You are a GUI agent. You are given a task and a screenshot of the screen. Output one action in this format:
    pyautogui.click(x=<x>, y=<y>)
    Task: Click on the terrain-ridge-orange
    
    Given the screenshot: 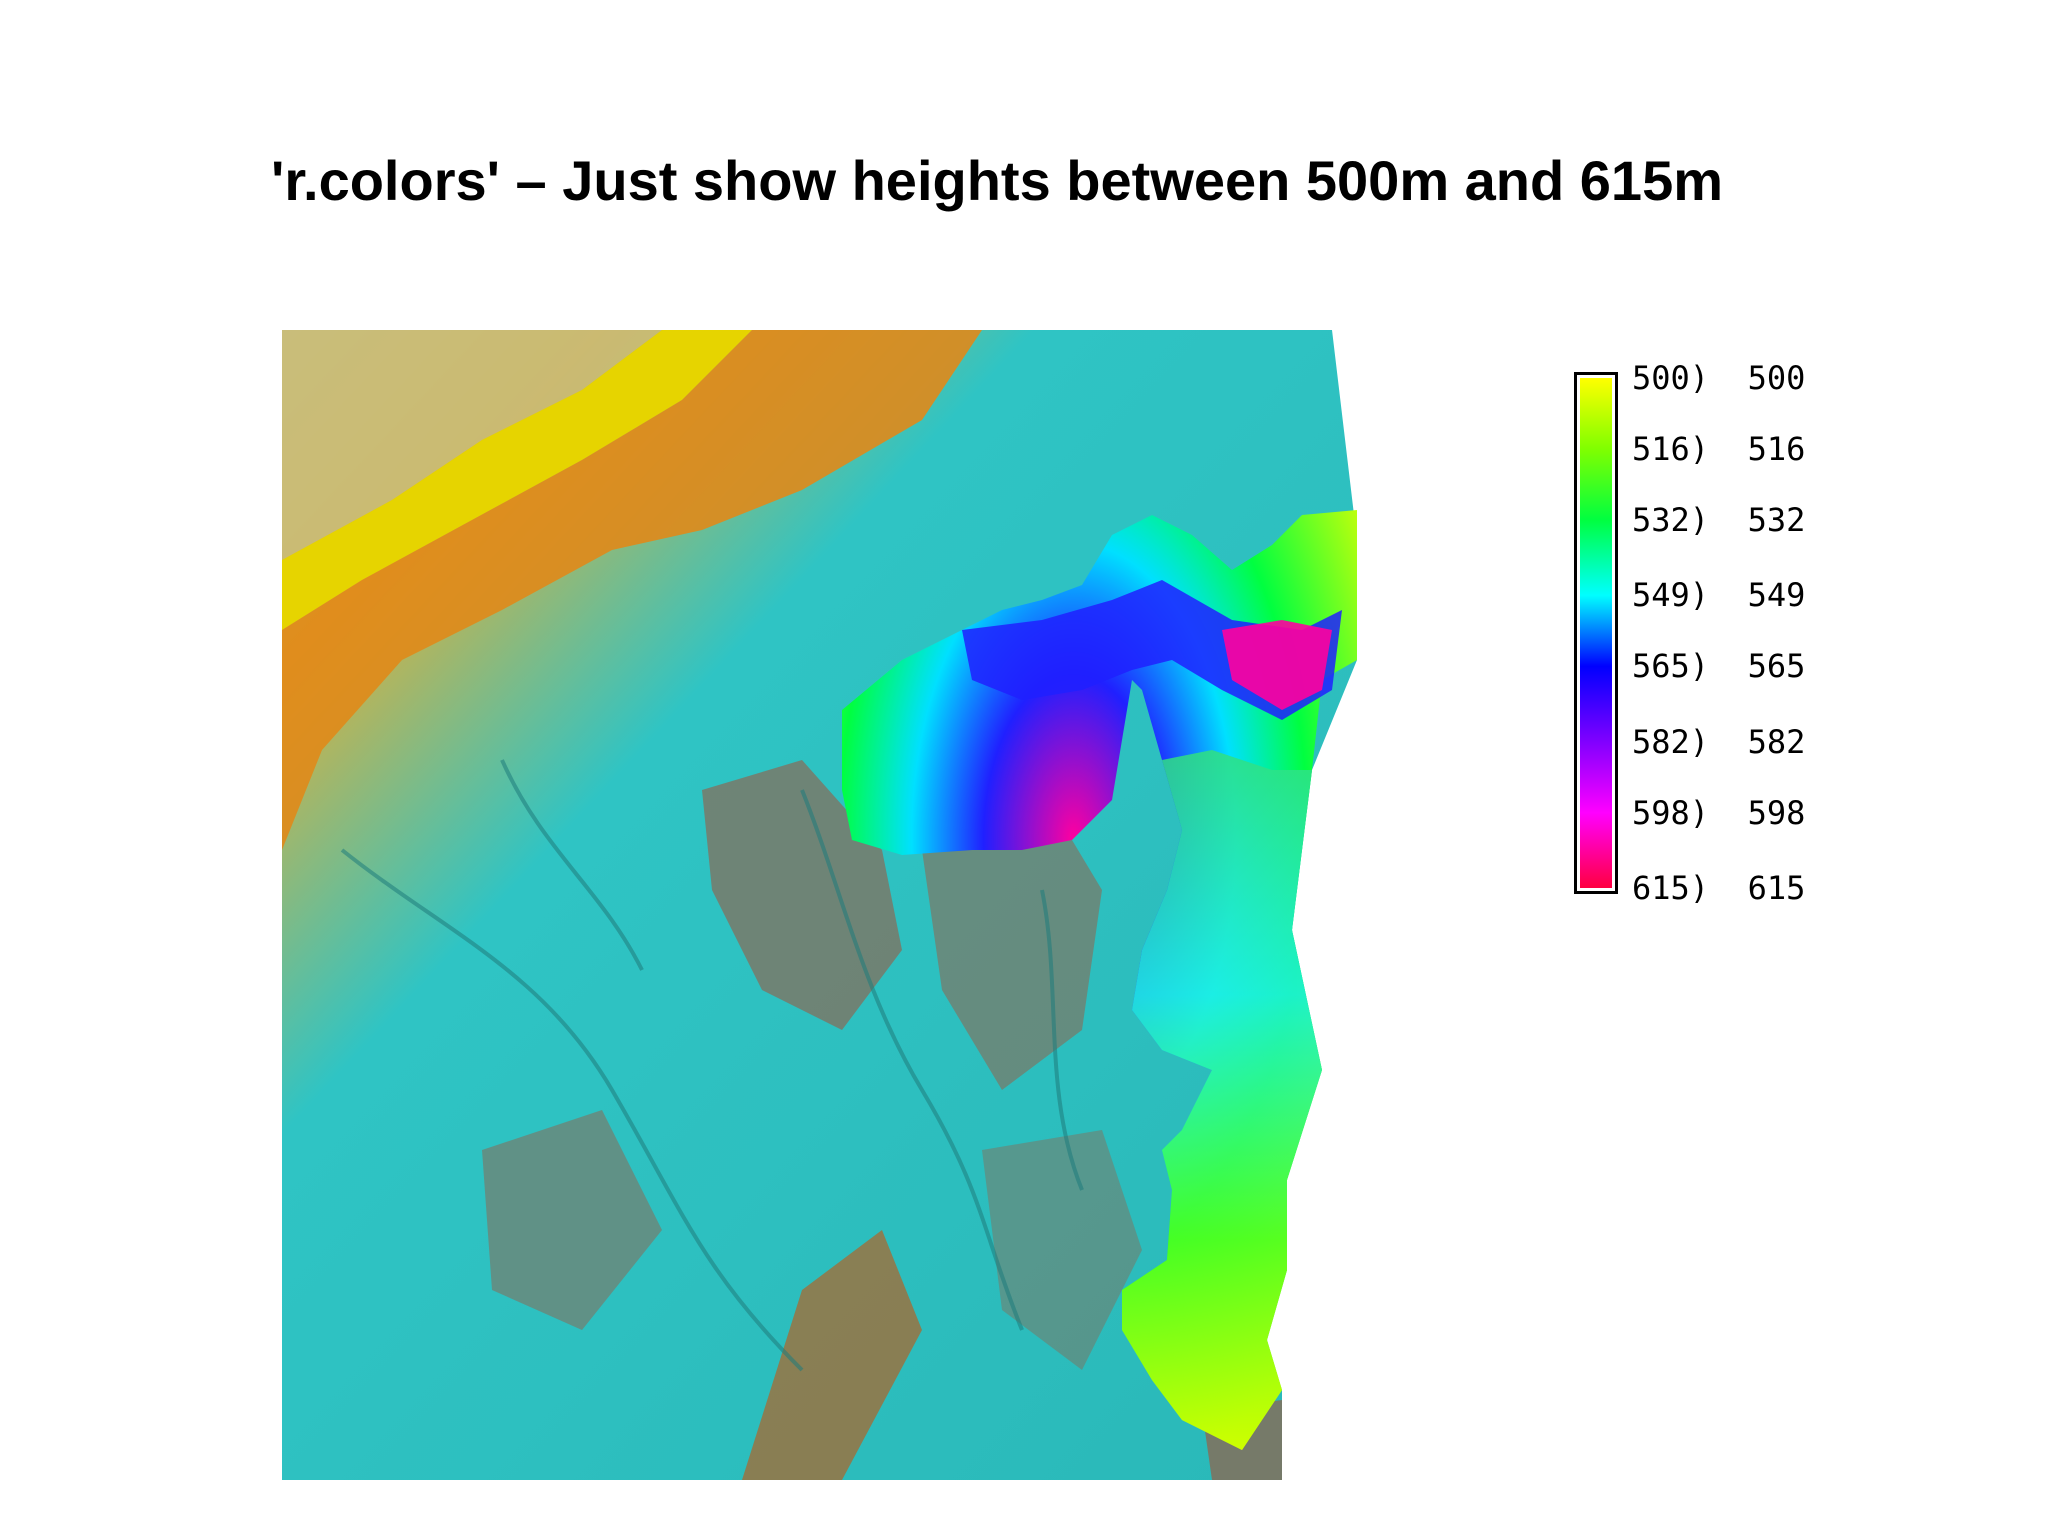 What is the action you would take?
    pyautogui.click(x=632, y=590)
    